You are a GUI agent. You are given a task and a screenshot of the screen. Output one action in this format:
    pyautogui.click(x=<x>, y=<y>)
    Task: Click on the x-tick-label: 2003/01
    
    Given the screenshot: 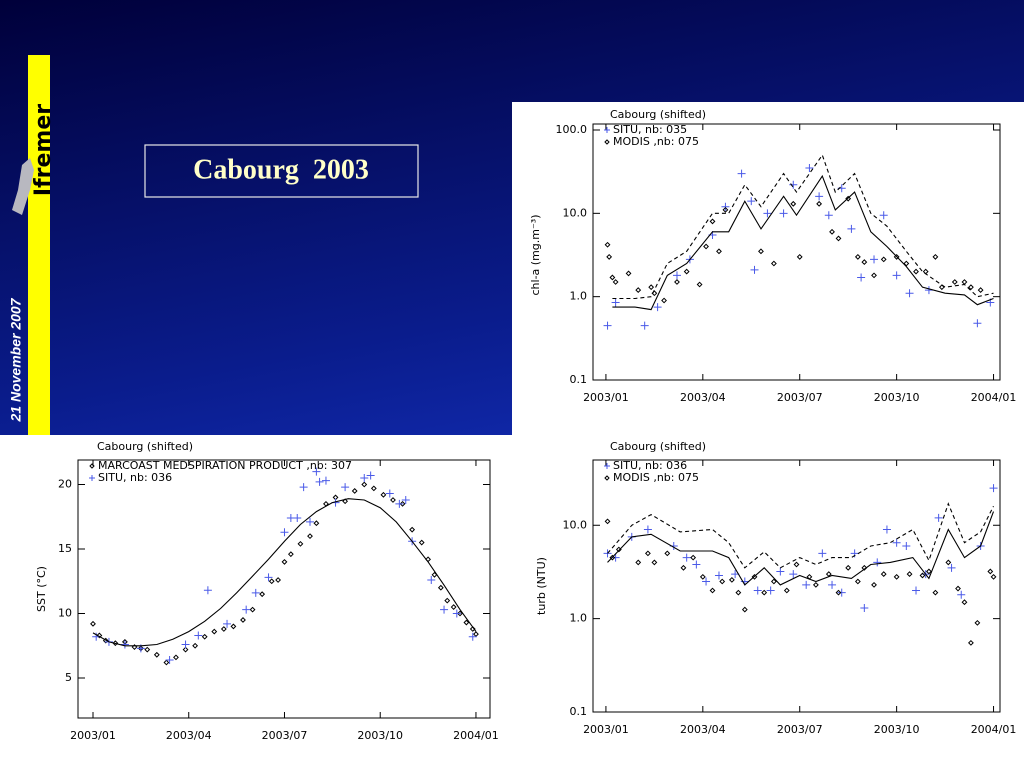 What is the action you would take?
    pyautogui.click(x=606, y=397)
    